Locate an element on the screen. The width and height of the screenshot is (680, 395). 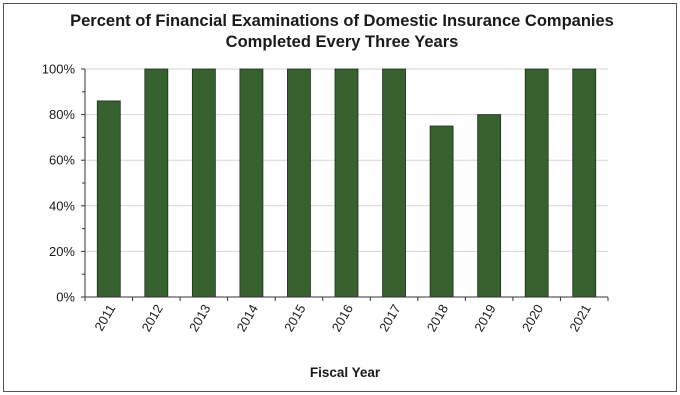
x-tick-label-2019: 2019 is located at coordinates (484, 318).